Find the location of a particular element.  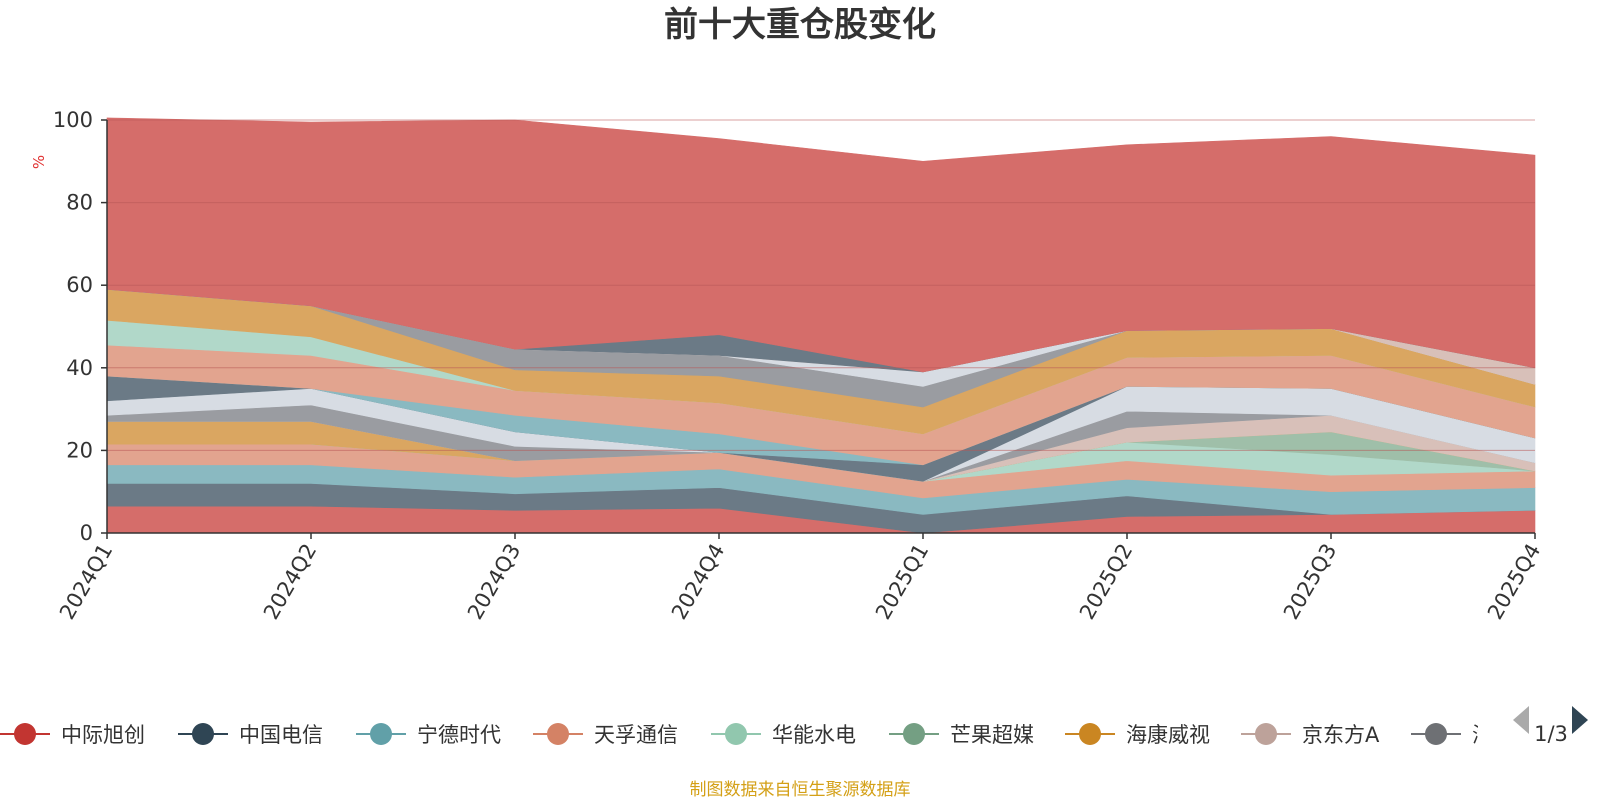

y-tick-label: 100 is located at coordinates (73, 120).